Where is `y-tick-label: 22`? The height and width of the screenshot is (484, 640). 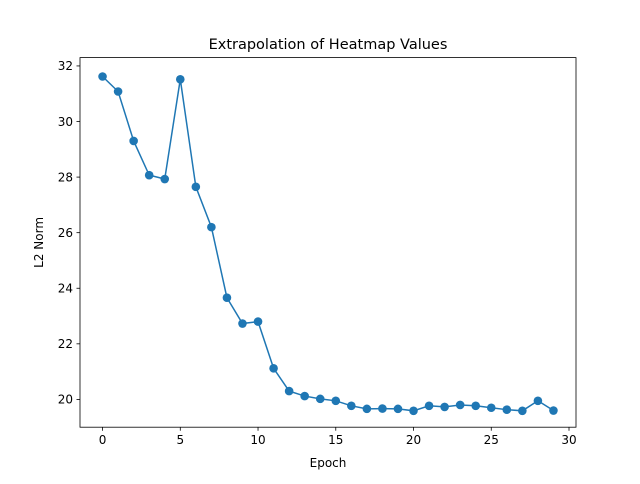 y-tick-label: 22 is located at coordinates (65, 344).